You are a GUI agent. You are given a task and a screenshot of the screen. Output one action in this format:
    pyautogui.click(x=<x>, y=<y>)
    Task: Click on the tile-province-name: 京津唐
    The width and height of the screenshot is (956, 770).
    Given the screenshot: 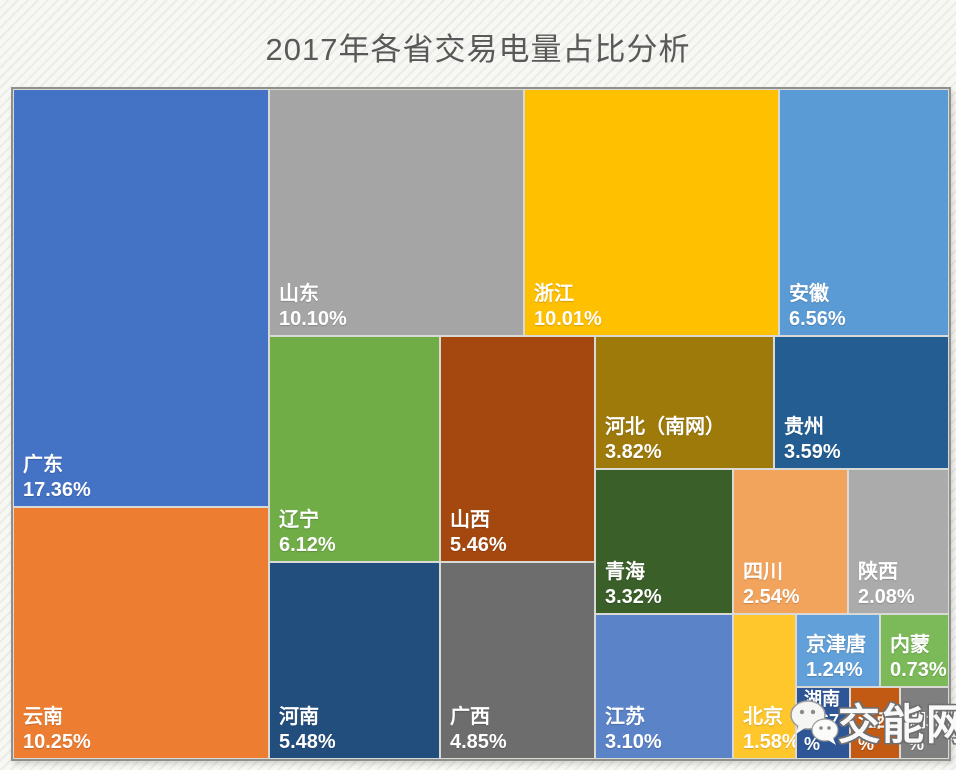 What is the action you would take?
    pyautogui.click(x=836, y=645)
    